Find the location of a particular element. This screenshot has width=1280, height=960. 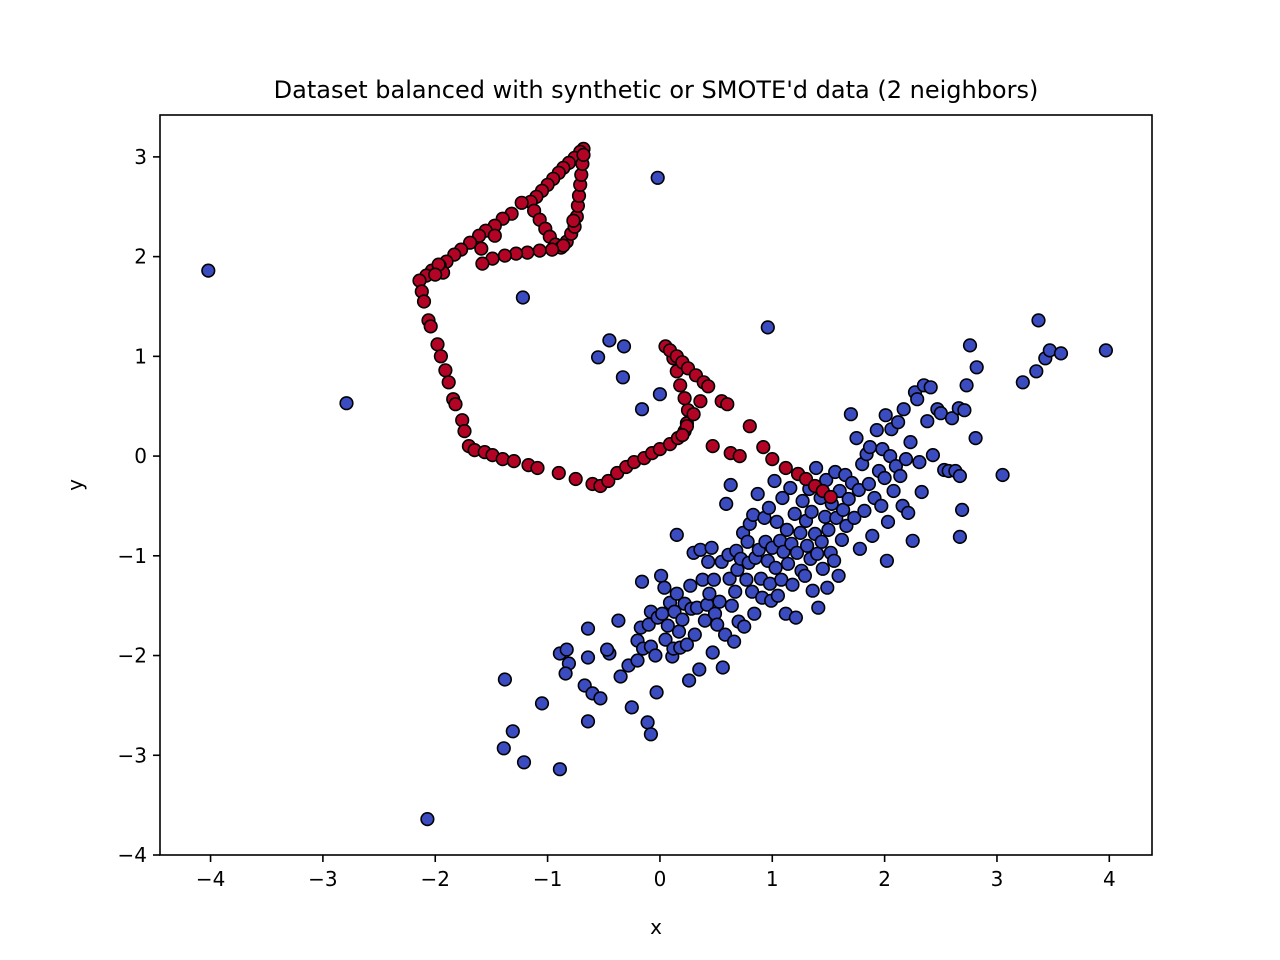

y-tick-label: 2 is located at coordinates (140, 257).